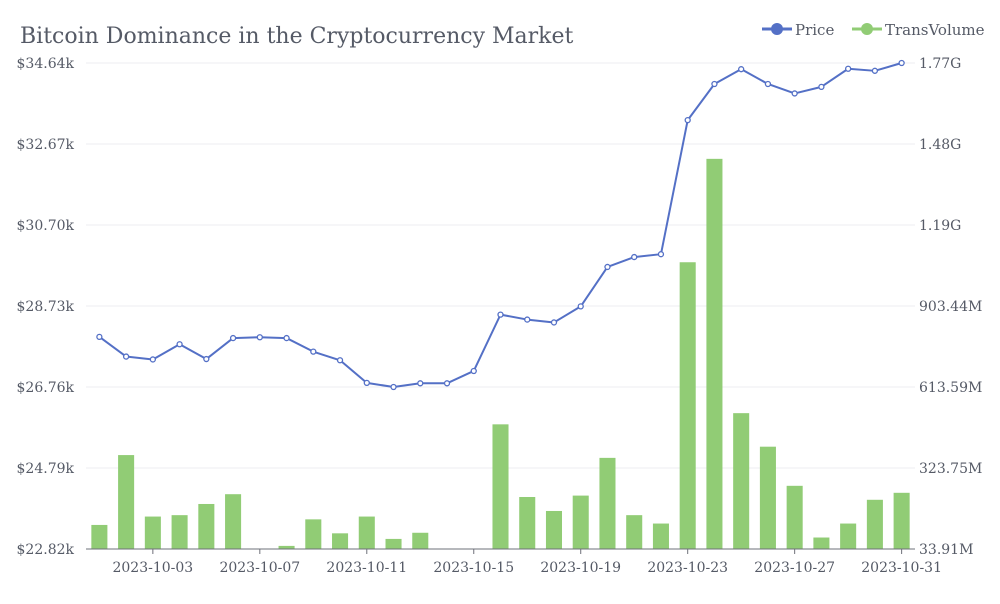 This screenshot has height=604, width=1000. I want to click on y-right-tick-label: 1.48G, so click(940, 145).